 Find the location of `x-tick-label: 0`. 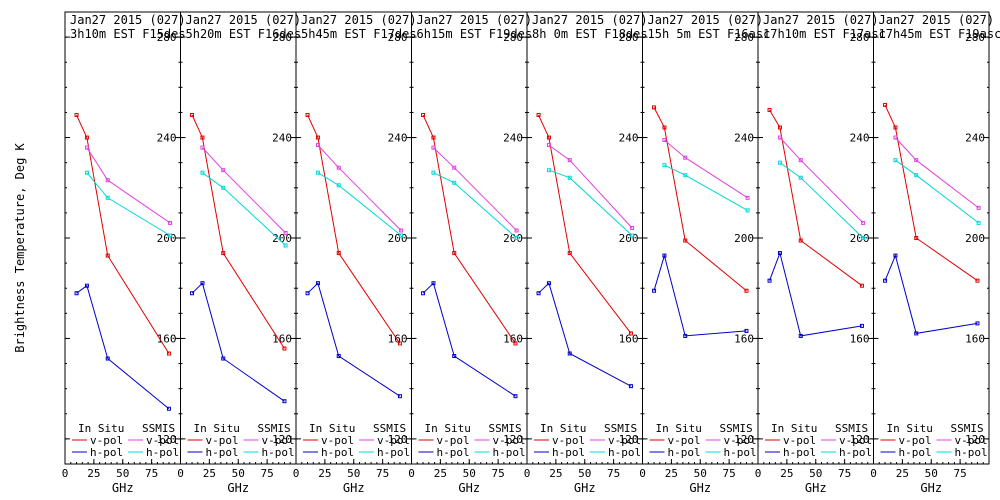

x-tick-label: 0 is located at coordinates (527, 473).